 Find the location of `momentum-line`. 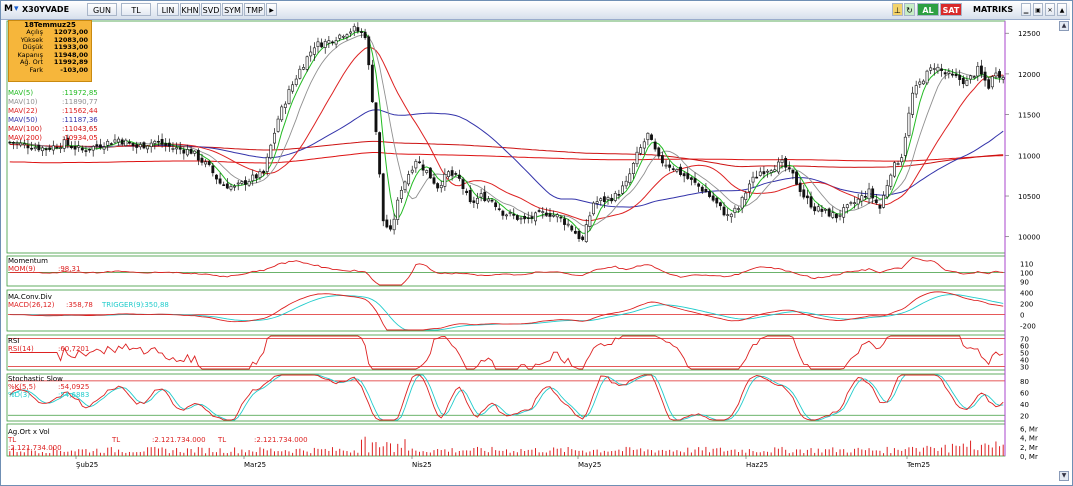

momentum-line is located at coordinates (506, 271).